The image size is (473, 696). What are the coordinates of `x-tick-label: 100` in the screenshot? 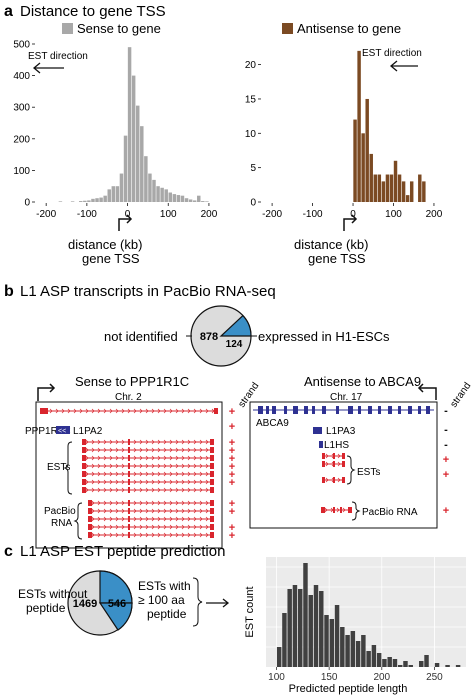 It's located at (276, 677).